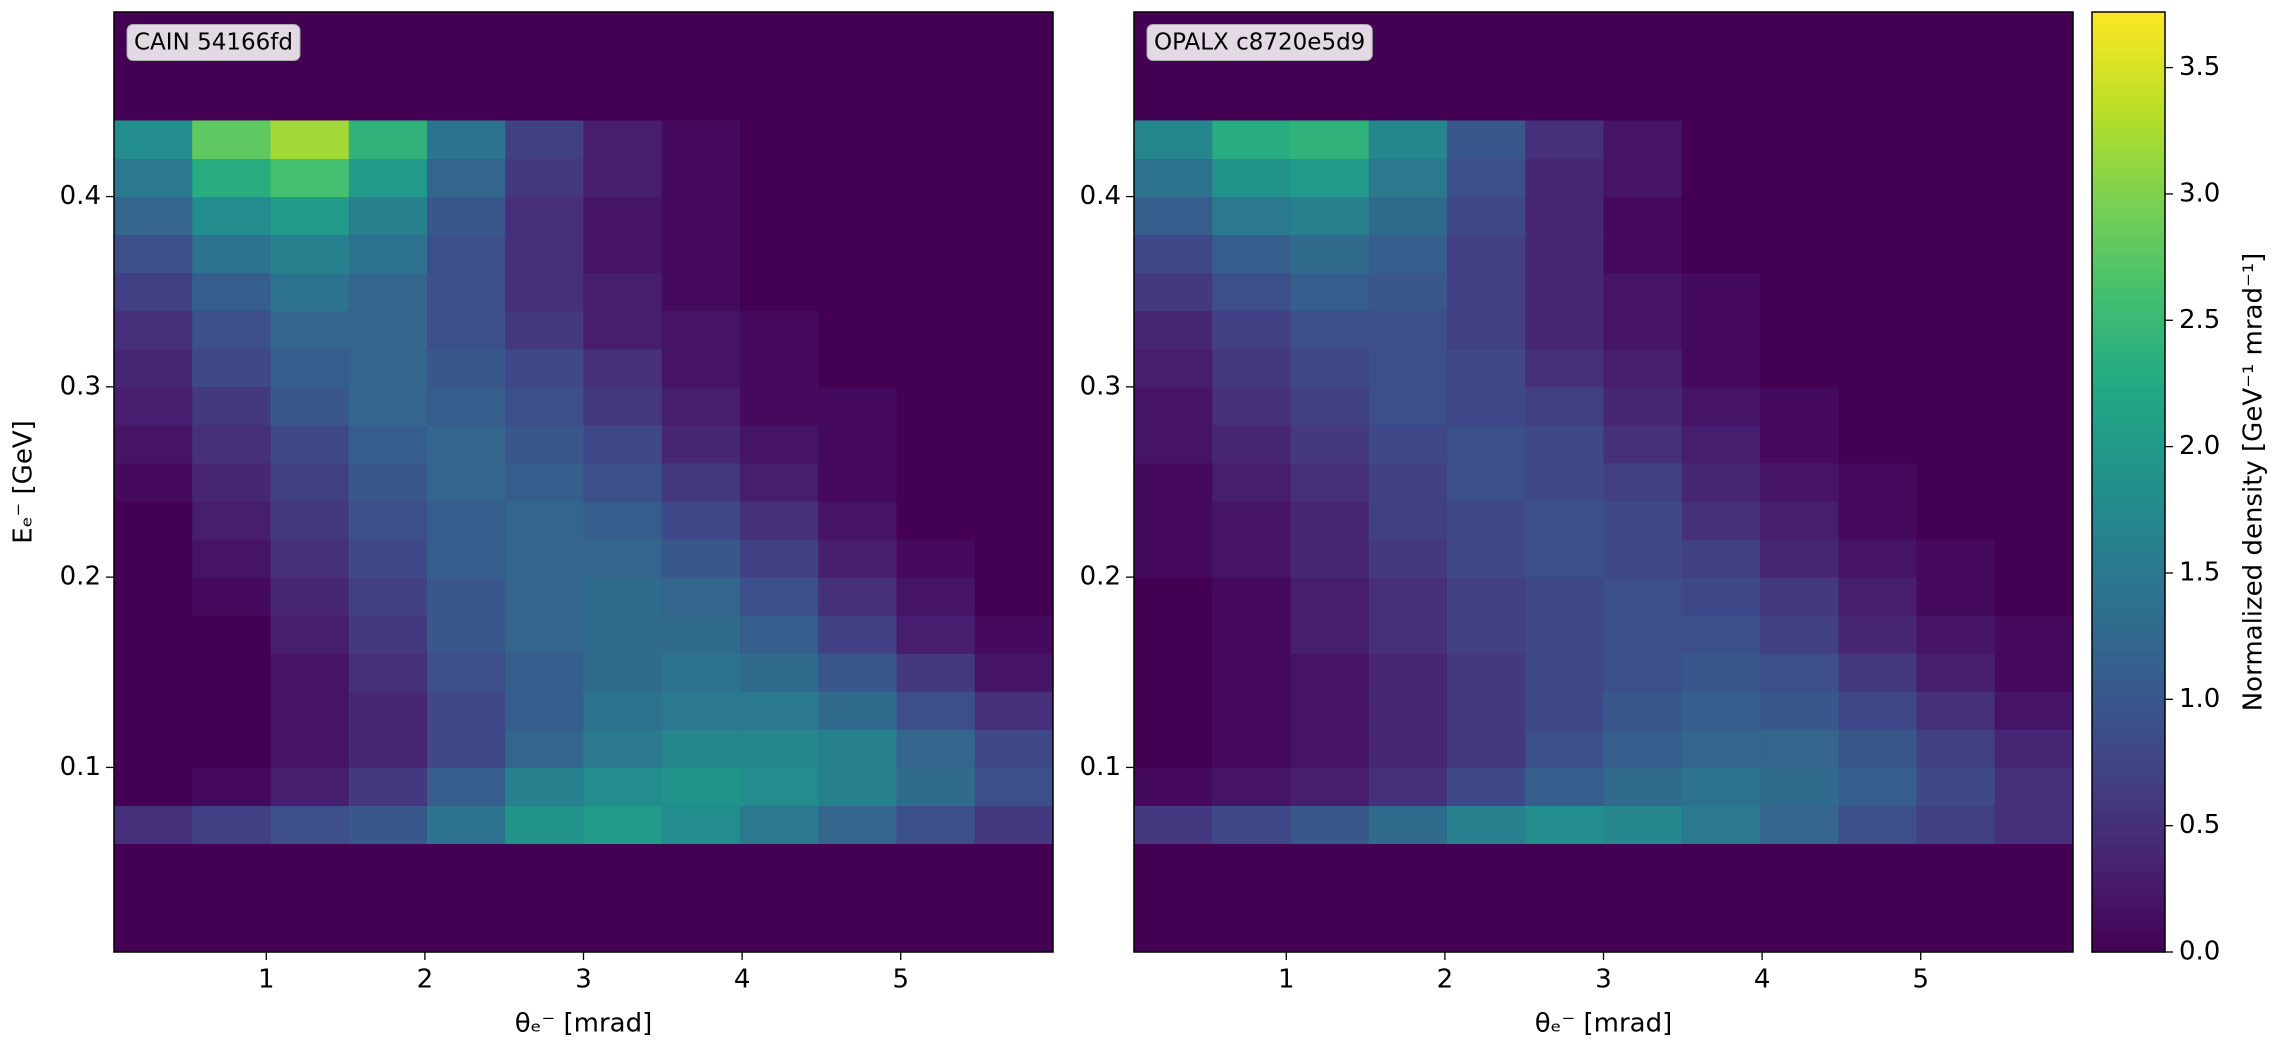 The image size is (2280, 1040). I want to click on x-tick-label: 2, so click(1445, 980).